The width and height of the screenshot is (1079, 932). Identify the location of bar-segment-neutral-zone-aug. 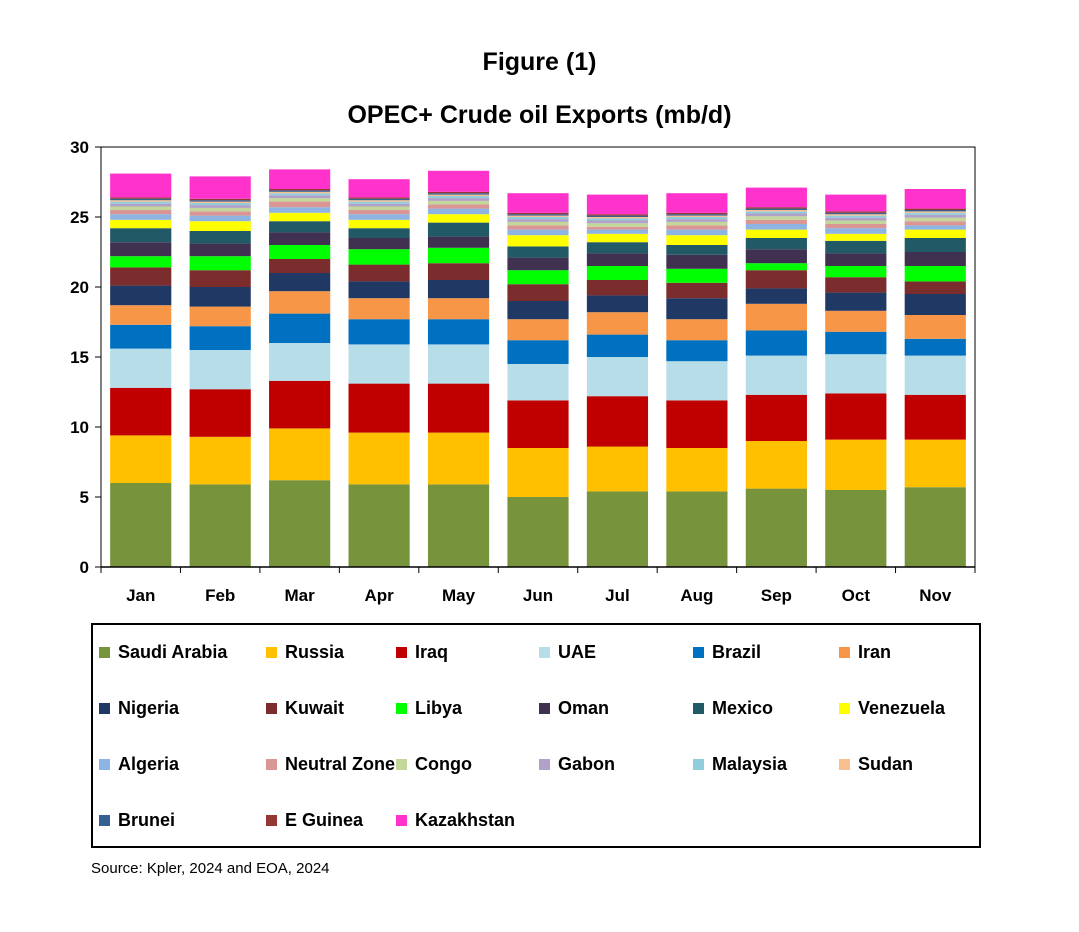
(697, 227).